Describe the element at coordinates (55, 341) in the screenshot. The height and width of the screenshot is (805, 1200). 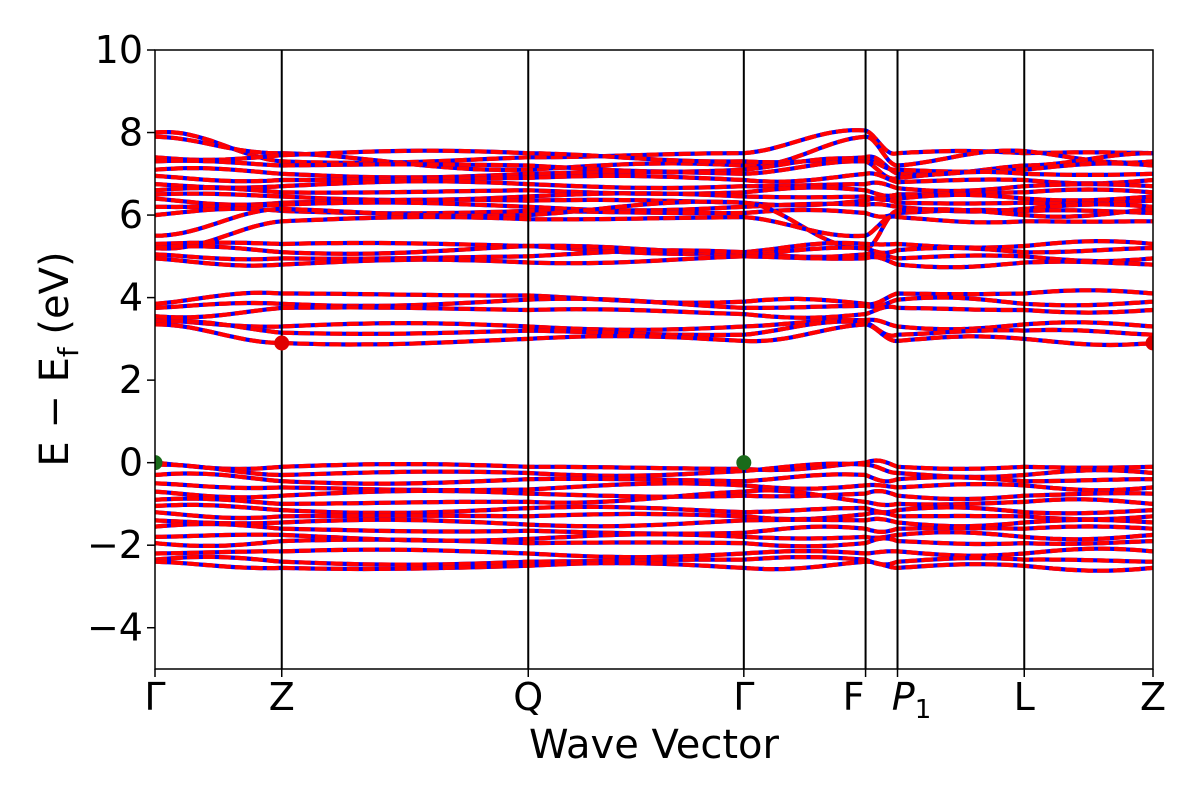
I see `y-axis-label-spacer` at that location.